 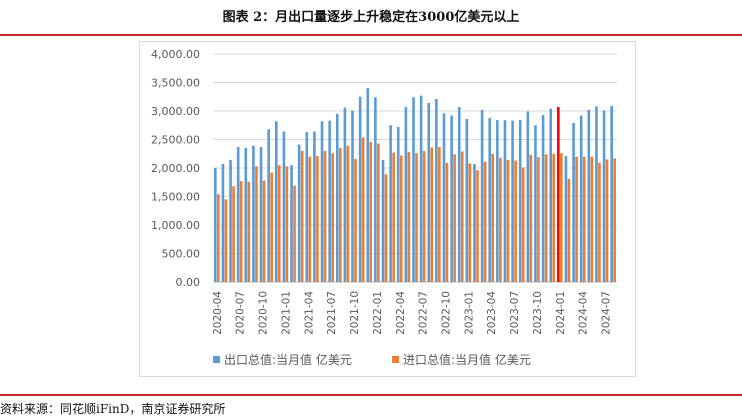 What do you see at coordinates (515, 313) in the screenshot?
I see `x-tick-label: 2023-07` at bounding box center [515, 313].